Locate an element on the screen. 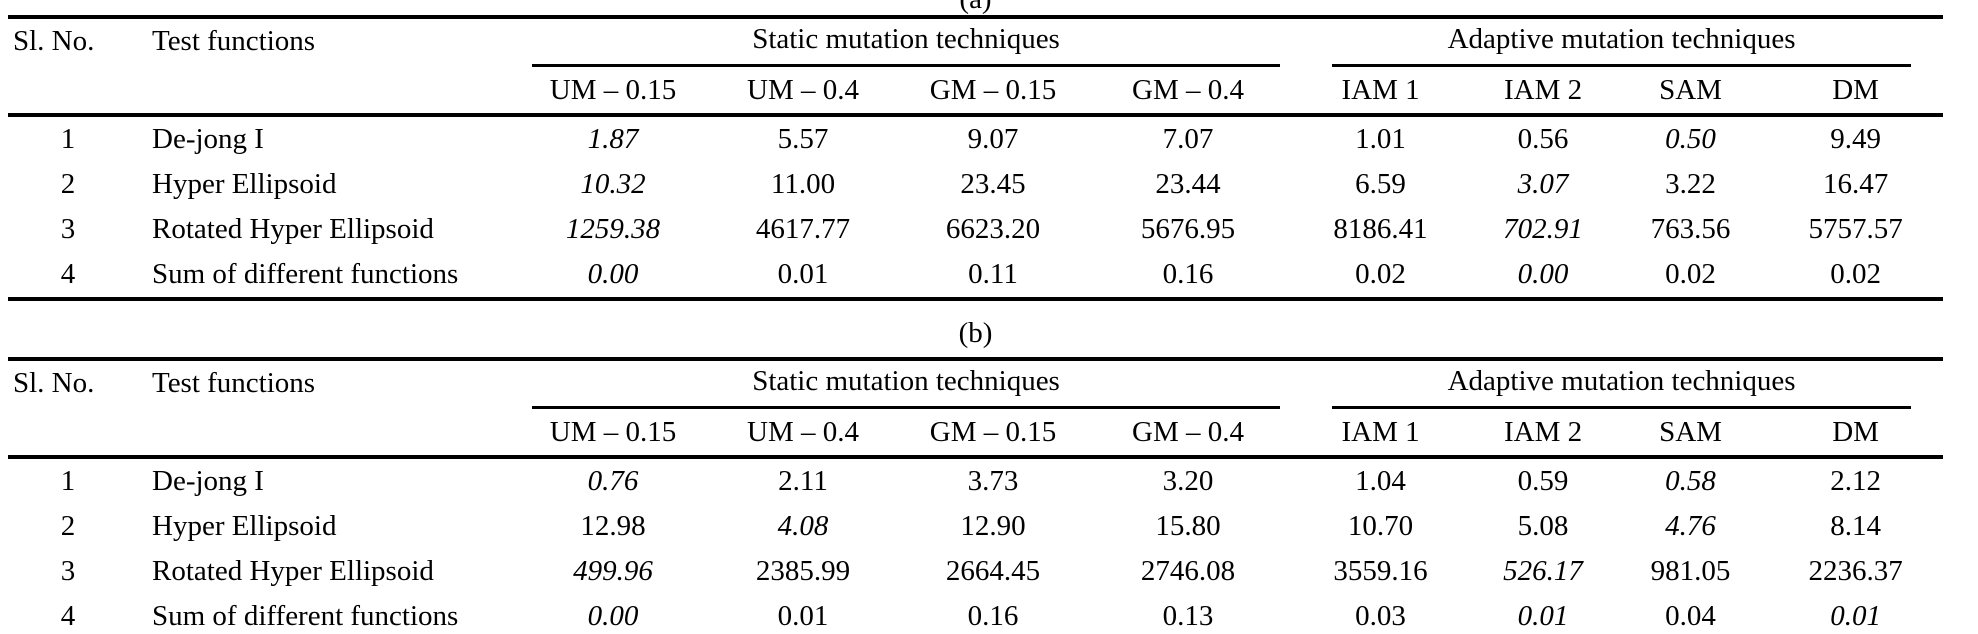  value-cell: 15.80 is located at coordinates (1188, 526).